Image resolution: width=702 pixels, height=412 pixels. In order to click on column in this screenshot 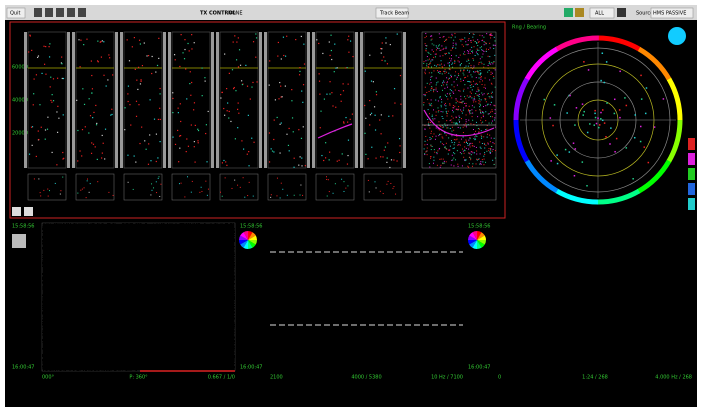, I will do `click(47, 100)`.